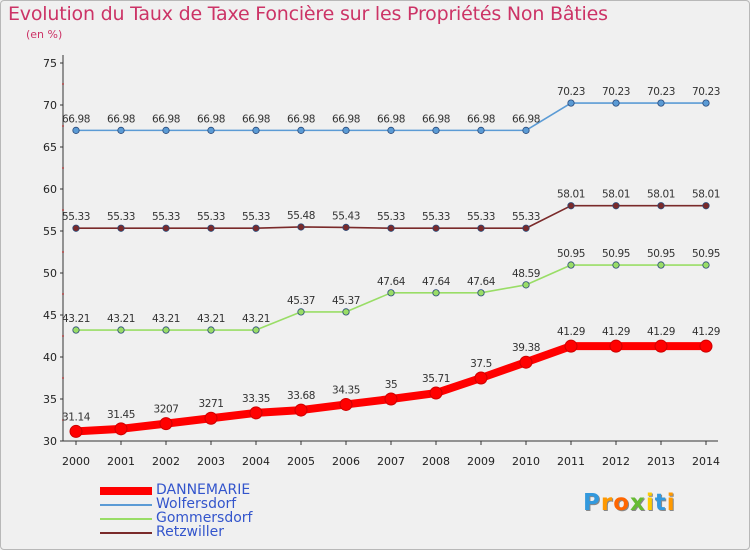 Image resolution: width=750 pixels, height=550 pixels. I want to click on data-label-dannemarie: 39.38, so click(526, 348).